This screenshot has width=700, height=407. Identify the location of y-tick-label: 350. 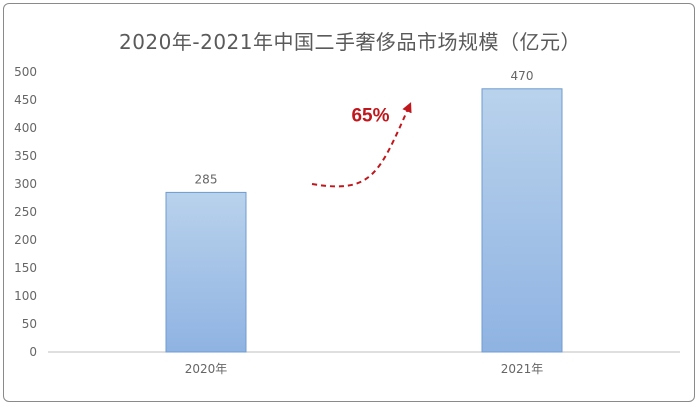
(25, 156).